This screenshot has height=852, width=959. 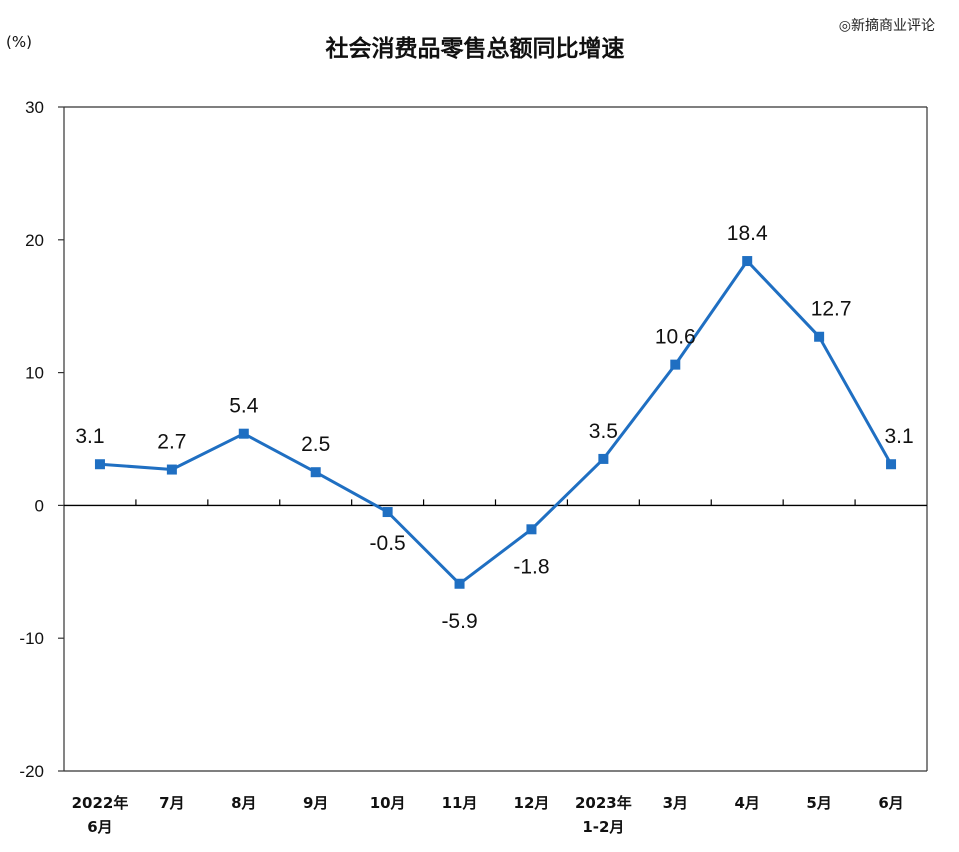 I want to click on y-axis-ticks: -20 -10 0 10 20 30, so click(x=41, y=439).